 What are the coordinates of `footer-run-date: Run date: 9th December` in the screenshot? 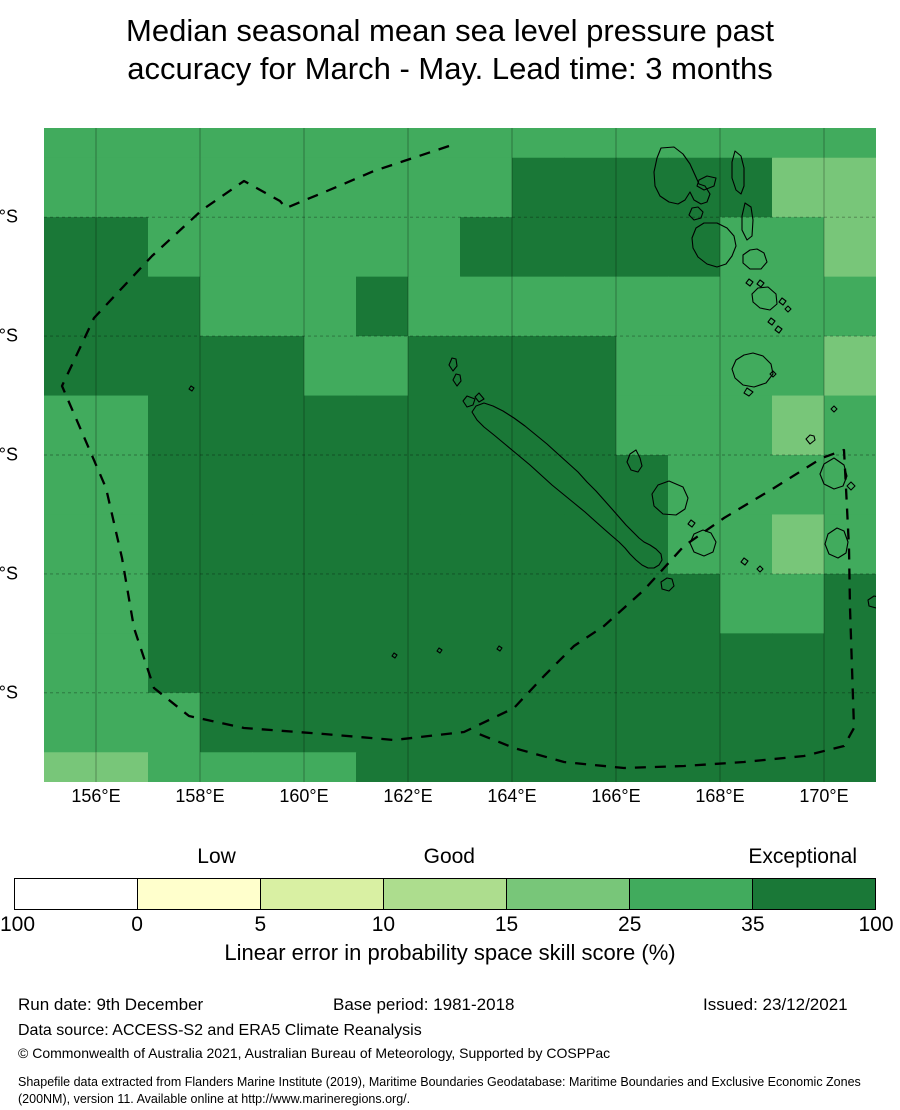 It's located at (111, 1004).